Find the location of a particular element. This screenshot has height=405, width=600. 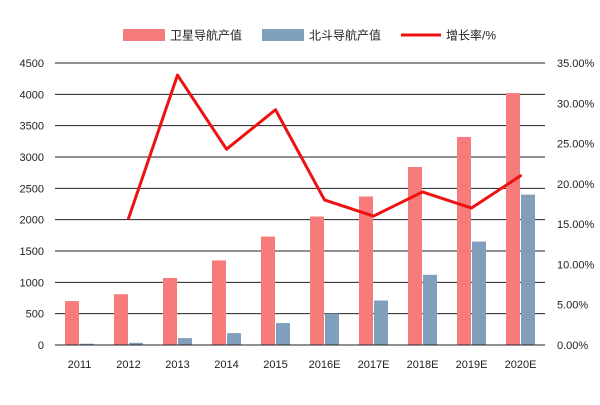

category-label: 2019E is located at coordinates (472, 365).